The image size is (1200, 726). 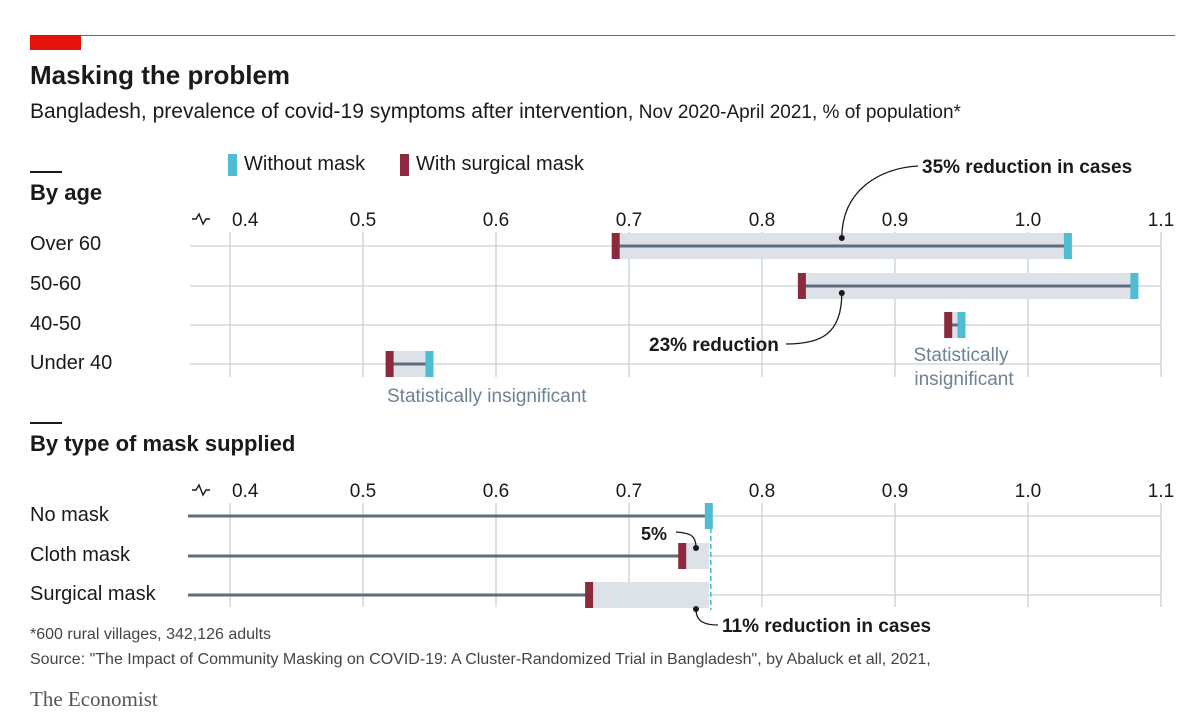 What do you see at coordinates (232, 164) in the screenshot?
I see `legend-swatch-without` at bounding box center [232, 164].